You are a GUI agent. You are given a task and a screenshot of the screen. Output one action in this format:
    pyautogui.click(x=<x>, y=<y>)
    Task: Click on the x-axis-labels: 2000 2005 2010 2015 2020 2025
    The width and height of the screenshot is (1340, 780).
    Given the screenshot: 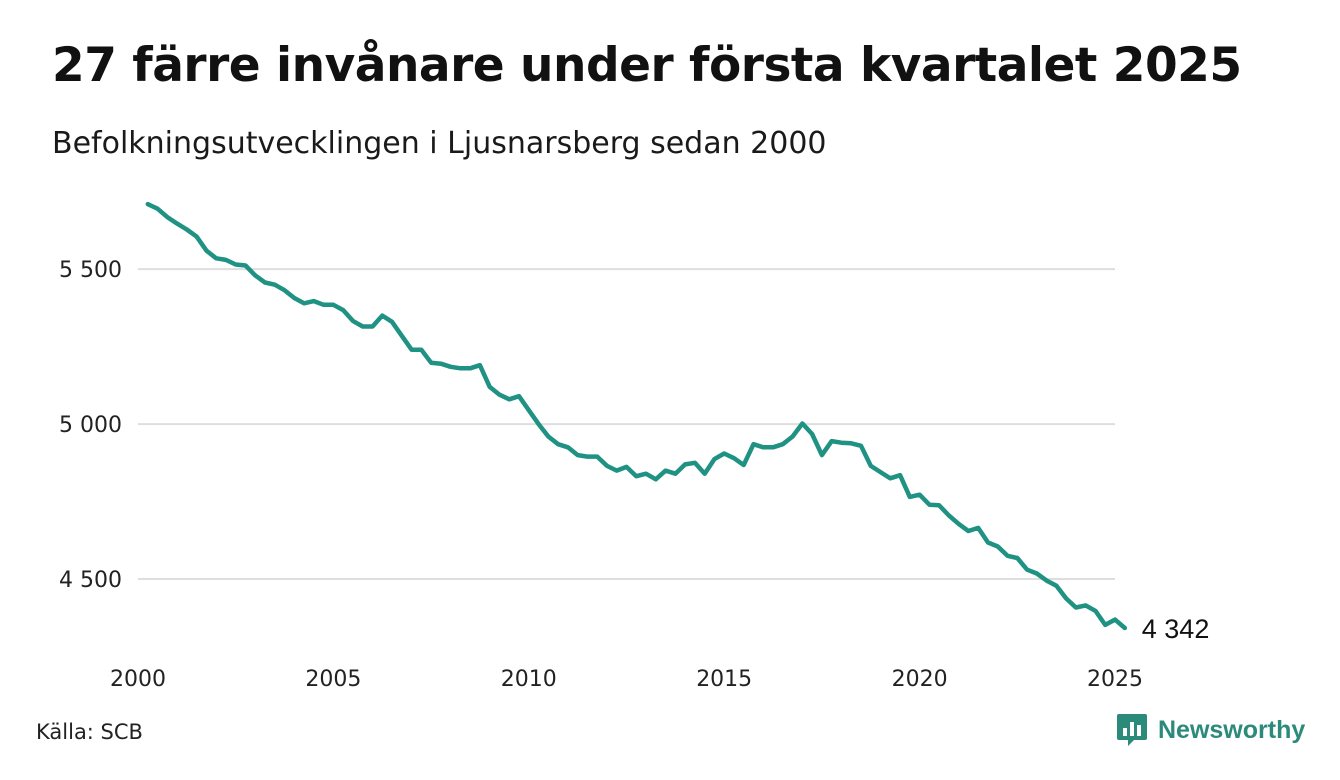 What is the action you would take?
    pyautogui.click(x=626, y=679)
    